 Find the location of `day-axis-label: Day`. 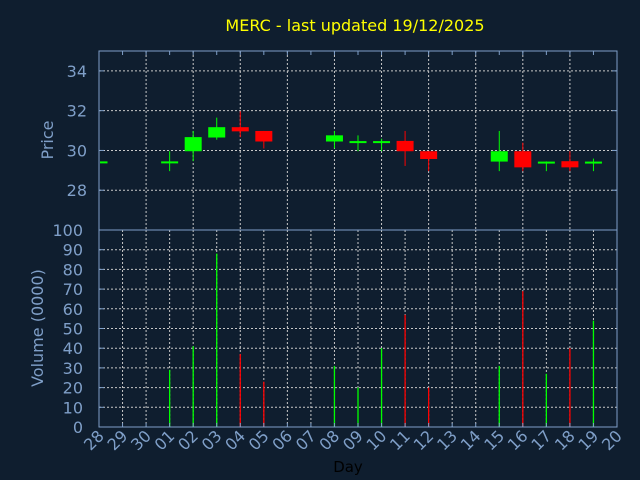

day-axis-label: Day is located at coordinates (348, 467).